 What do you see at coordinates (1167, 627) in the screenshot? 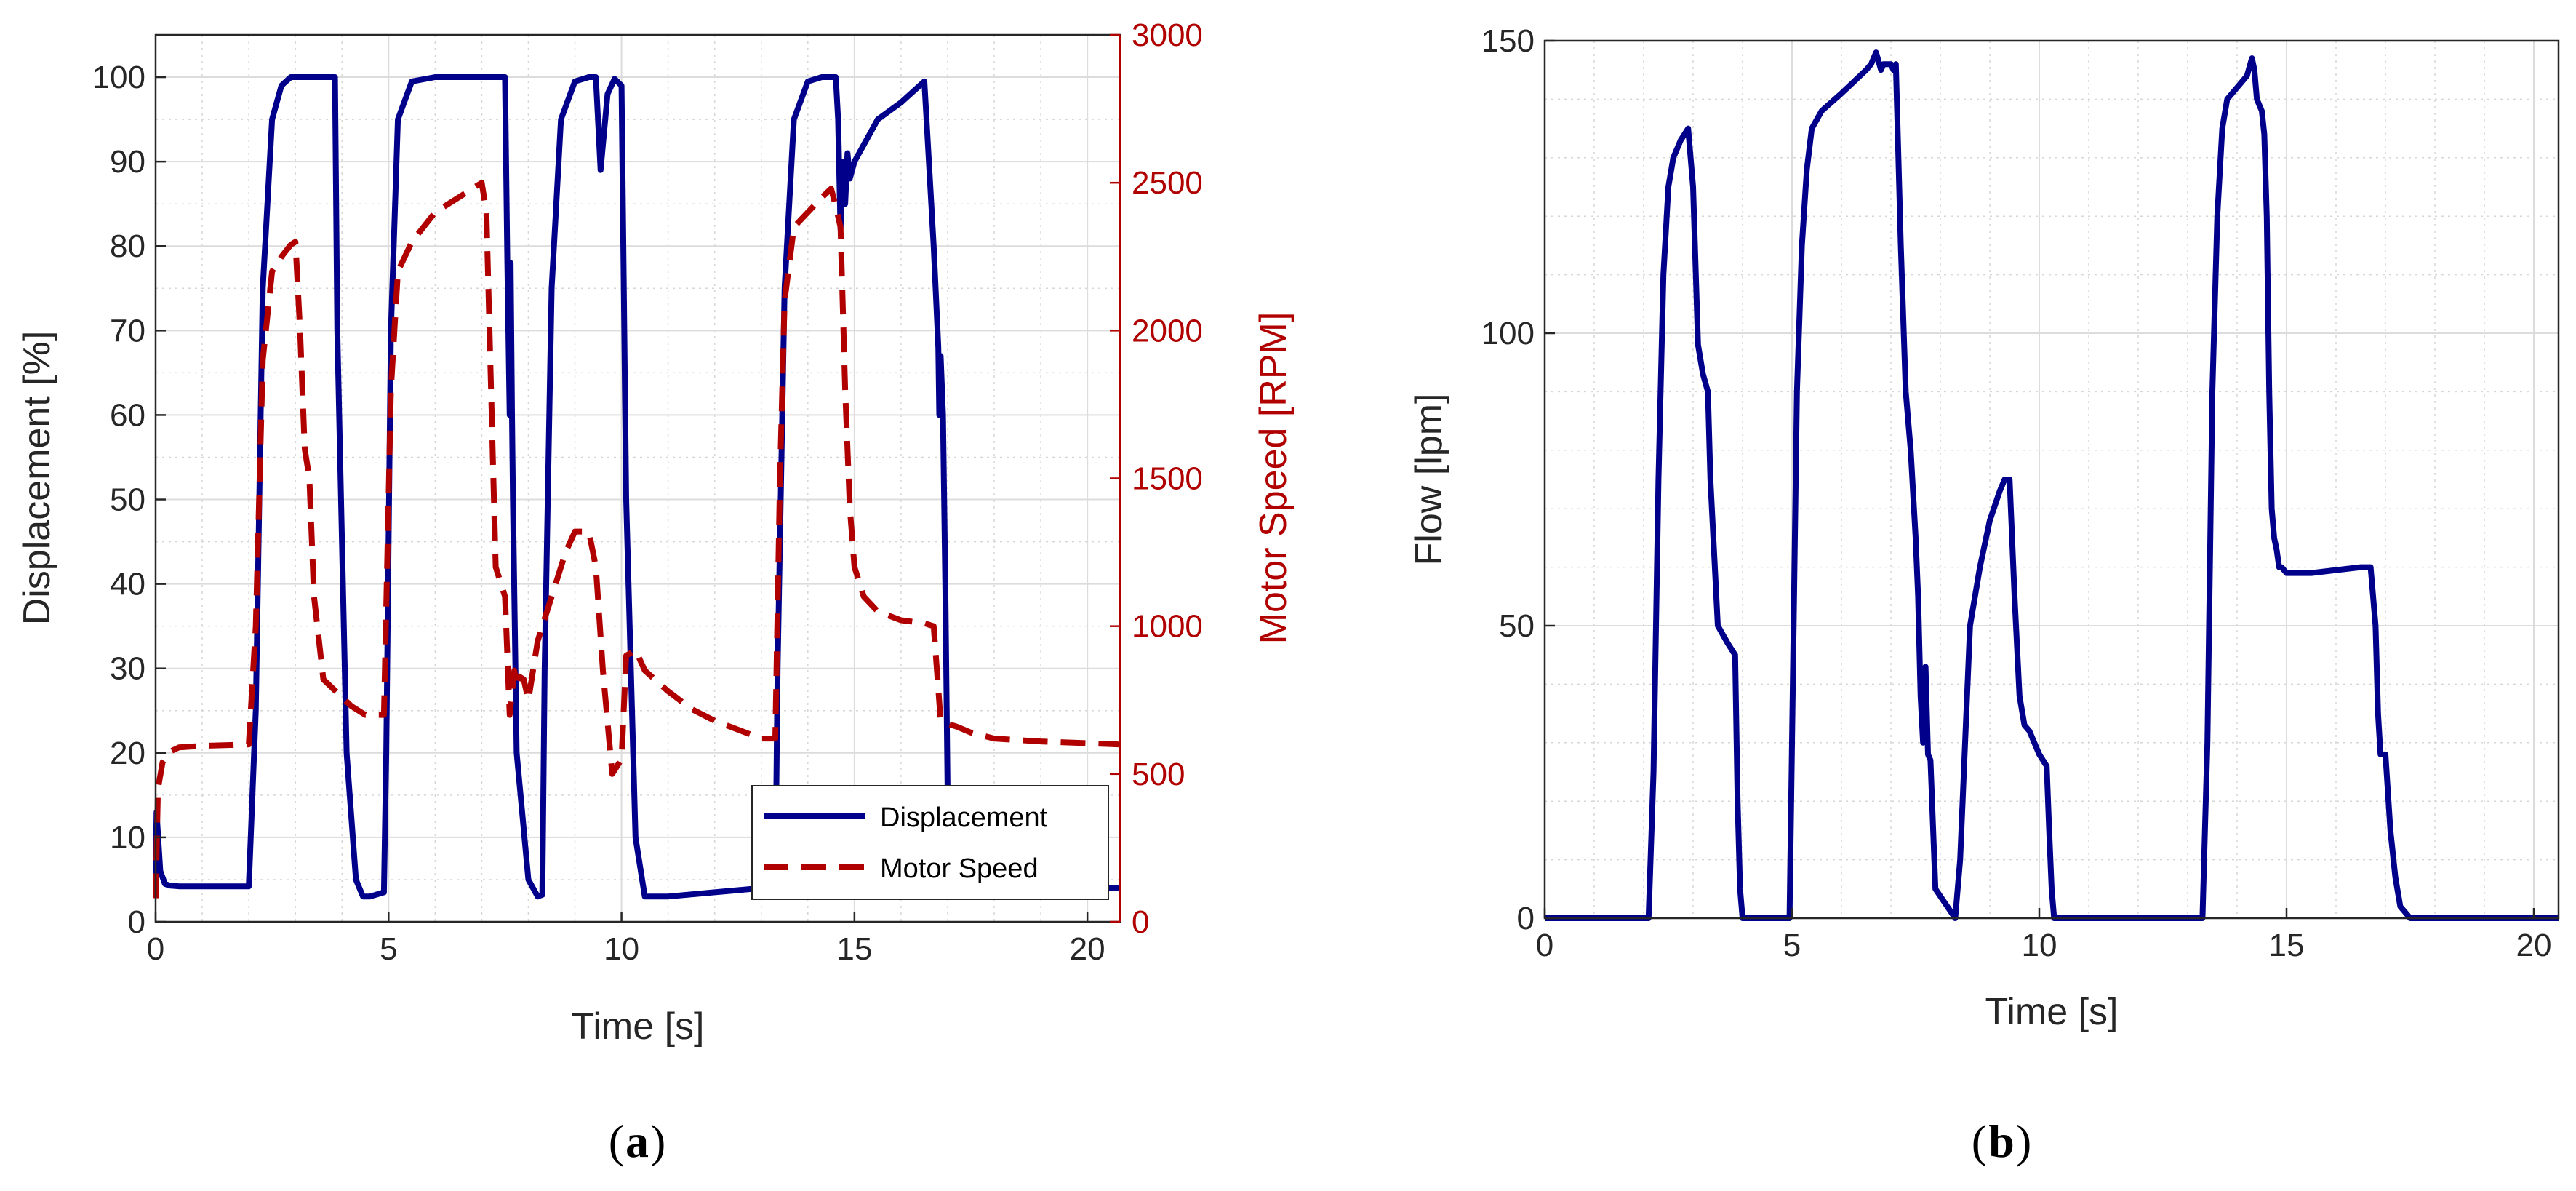
I see `y-tick-right-label: 1000` at bounding box center [1167, 627].